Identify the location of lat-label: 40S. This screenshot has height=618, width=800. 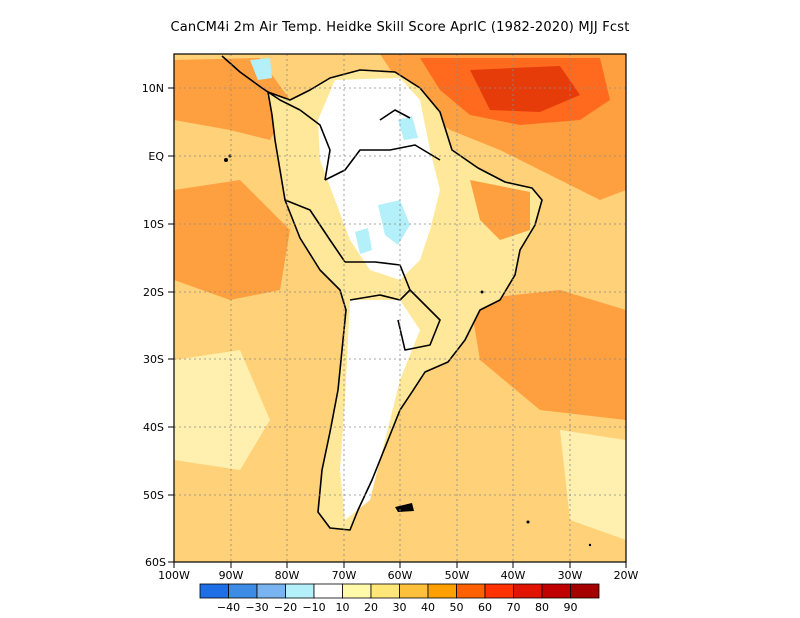
(153, 427).